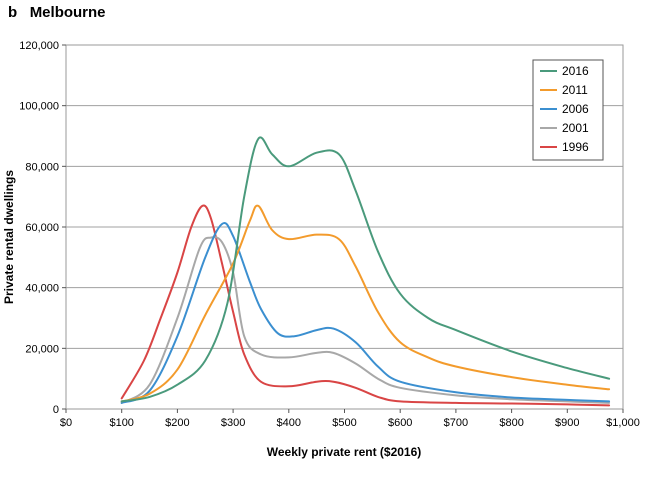 This screenshot has width=660, height=483. What do you see at coordinates (39, 46) in the screenshot?
I see `y-tick-label: 120,000` at bounding box center [39, 46].